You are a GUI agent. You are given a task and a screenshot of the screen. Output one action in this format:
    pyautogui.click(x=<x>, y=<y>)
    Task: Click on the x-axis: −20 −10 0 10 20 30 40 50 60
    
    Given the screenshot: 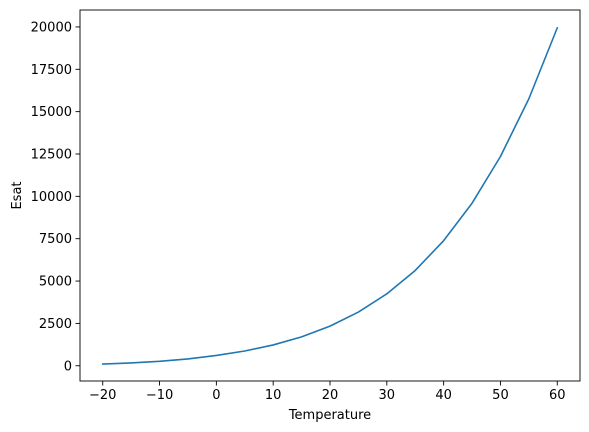 What is the action you would take?
    pyautogui.click(x=327, y=392)
    